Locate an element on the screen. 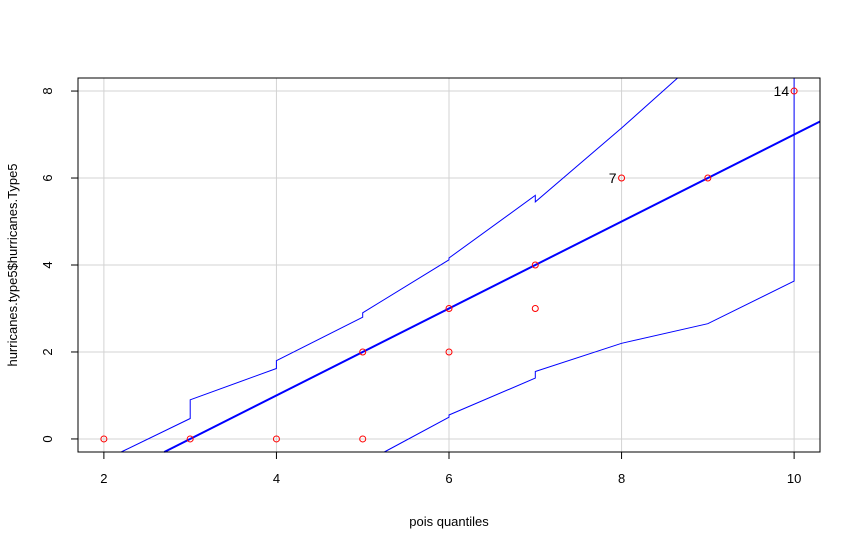 This screenshot has width=862, height=555. y-tick-label-4: 8 is located at coordinates (47, 90).